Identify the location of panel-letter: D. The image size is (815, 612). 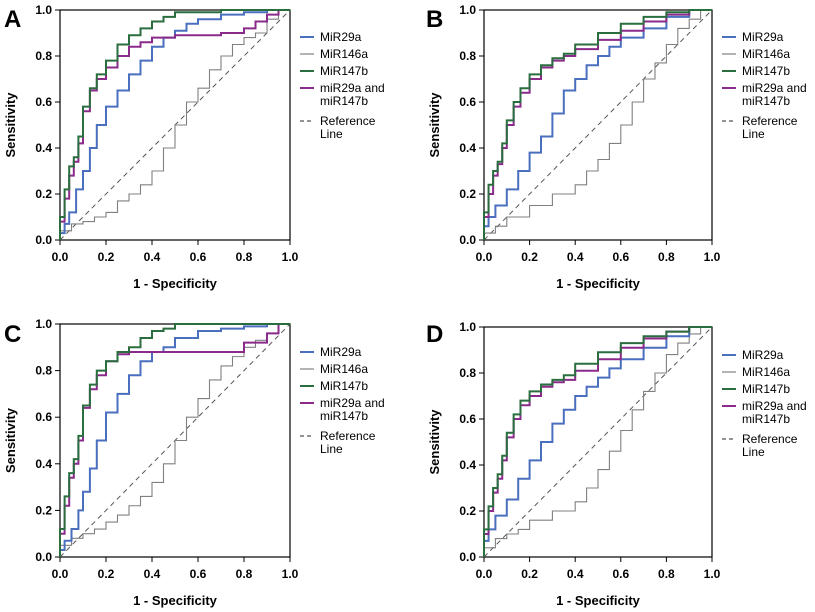
(434, 334).